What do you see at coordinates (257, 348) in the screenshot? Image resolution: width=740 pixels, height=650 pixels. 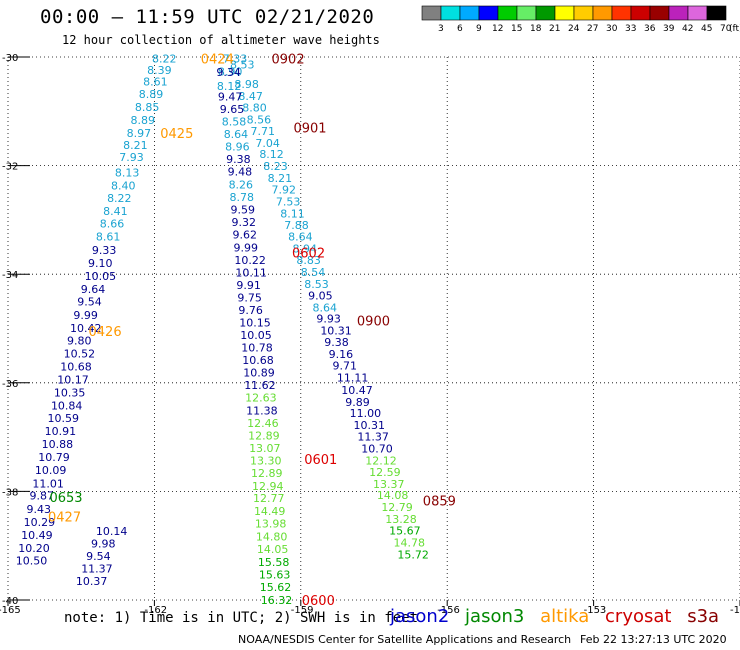 I see `wave-height-label: 10.78` at bounding box center [257, 348].